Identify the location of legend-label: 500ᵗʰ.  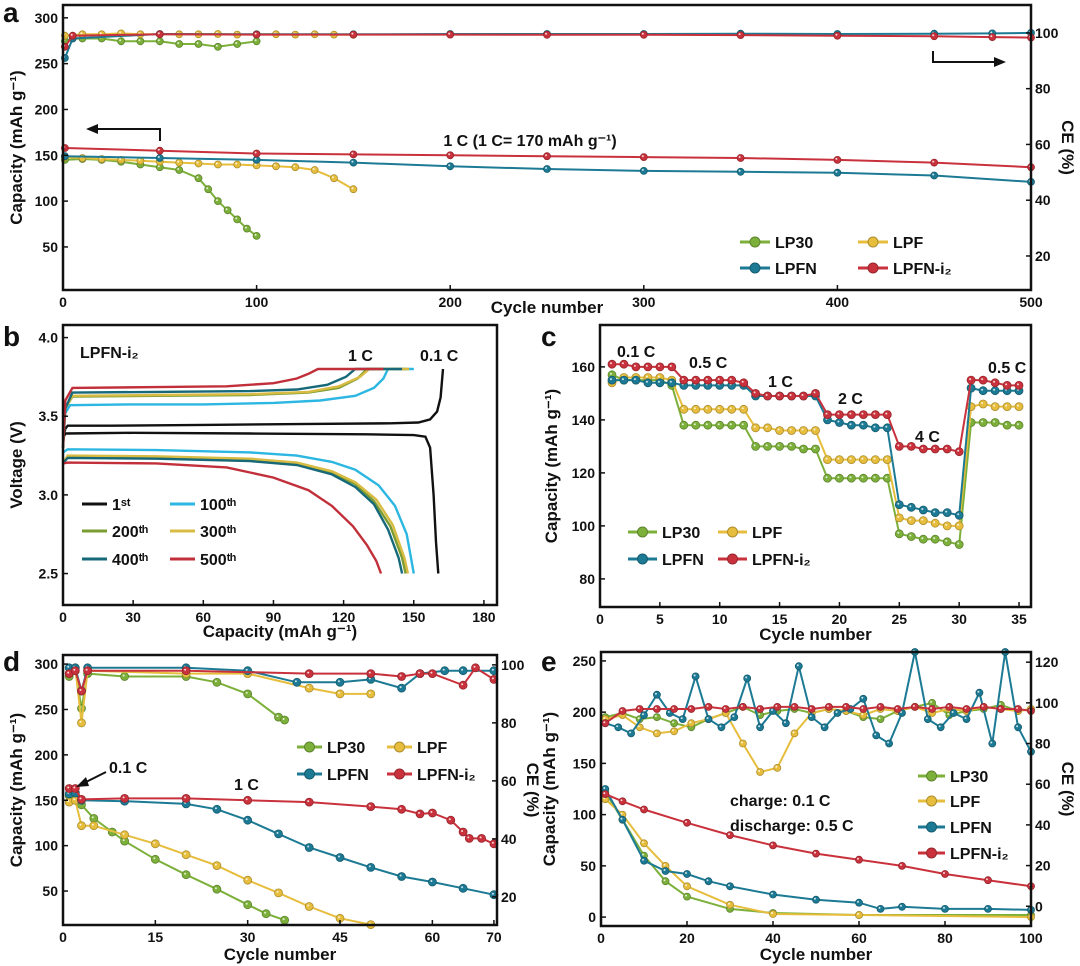
(218, 560).